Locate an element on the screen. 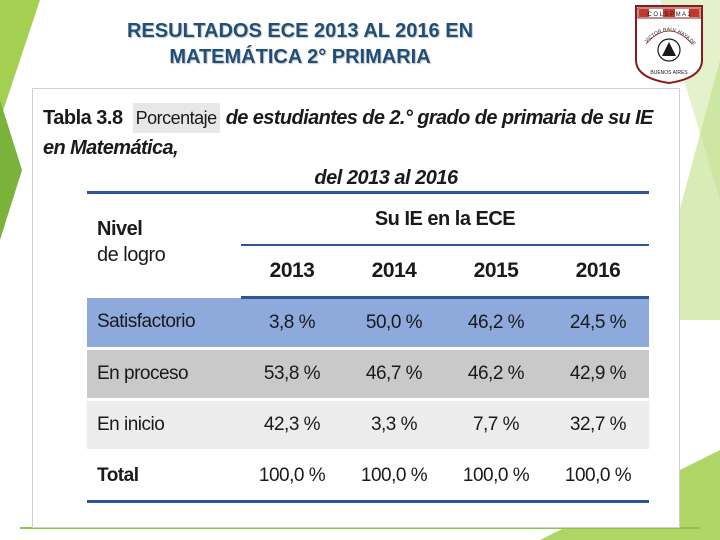  table-cell: 32,7 % is located at coordinates (598, 425).